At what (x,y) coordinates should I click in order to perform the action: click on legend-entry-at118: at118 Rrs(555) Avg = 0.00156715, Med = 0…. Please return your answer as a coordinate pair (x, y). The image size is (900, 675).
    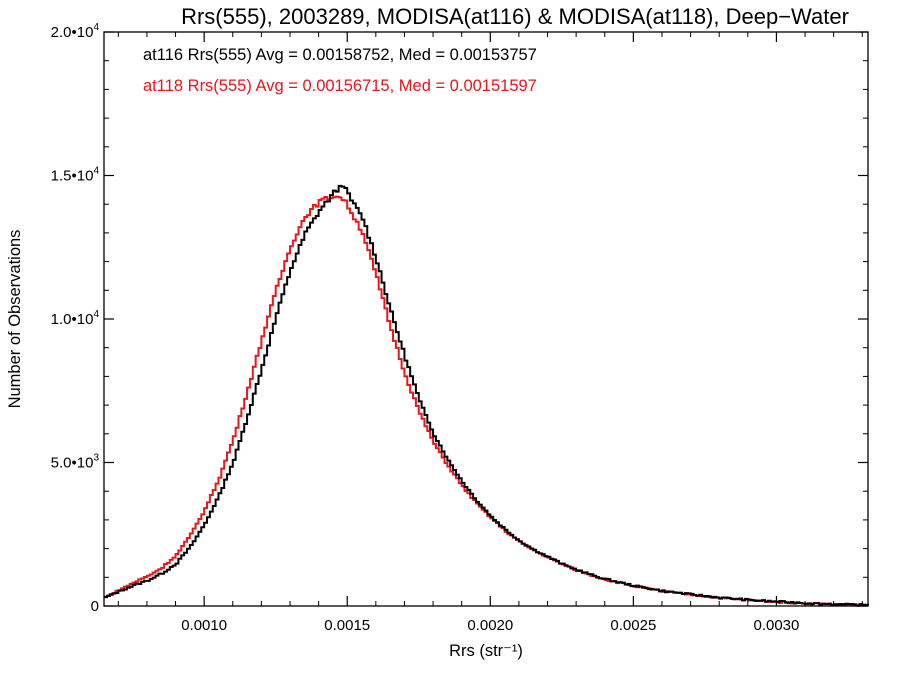
    Looking at the image, I should click on (340, 86).